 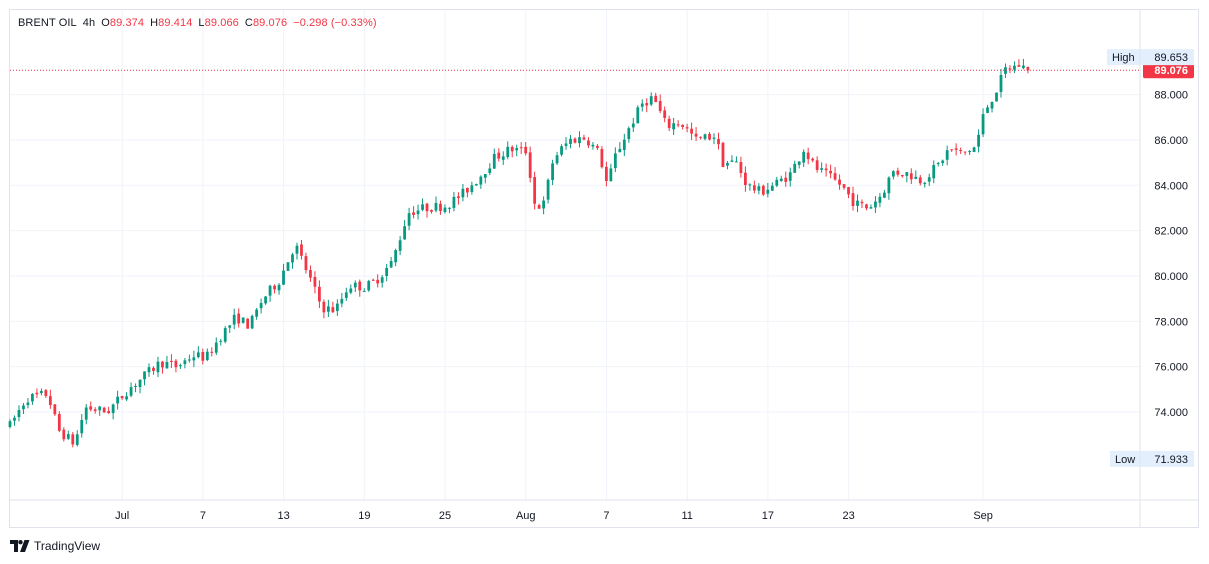 I want to click on time-tick-label: Jul, so click(x=122, y=516).